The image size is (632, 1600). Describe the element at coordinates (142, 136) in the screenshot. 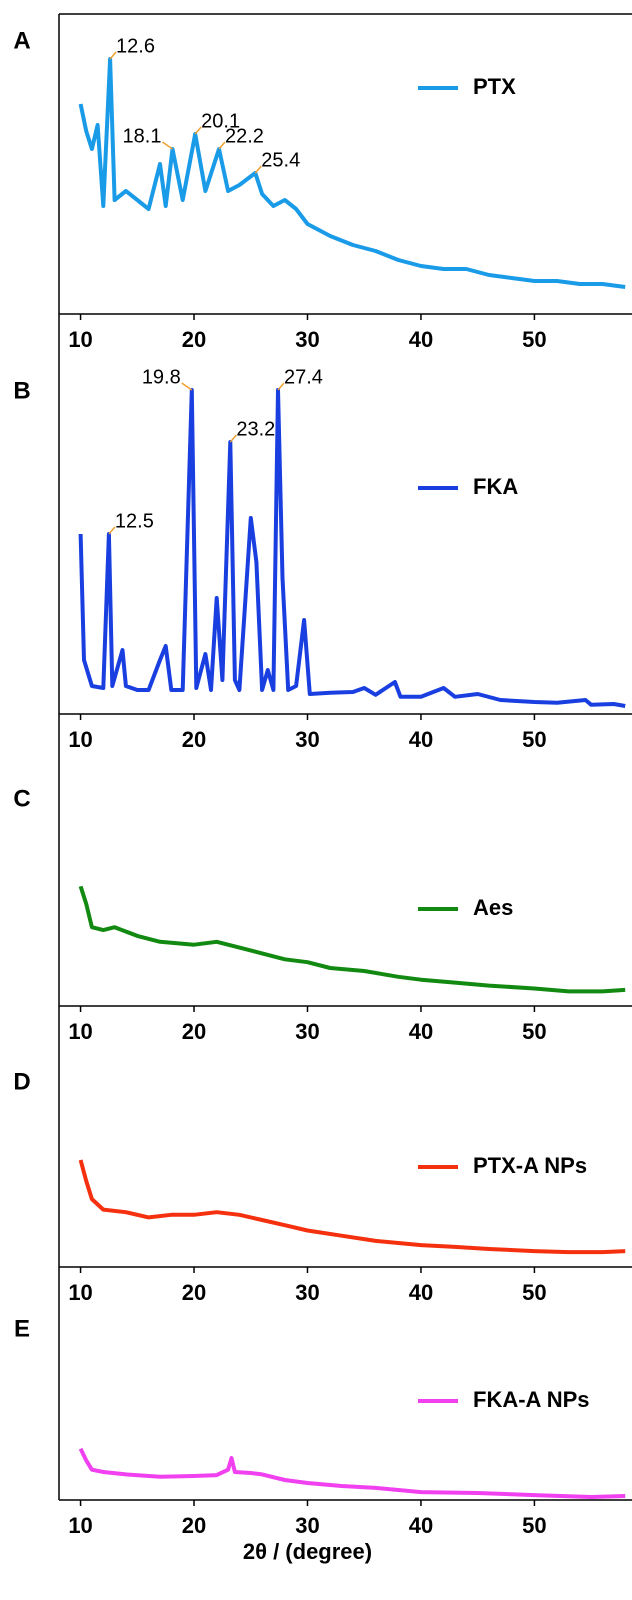

I see `peak-label: 18.1` at that location.